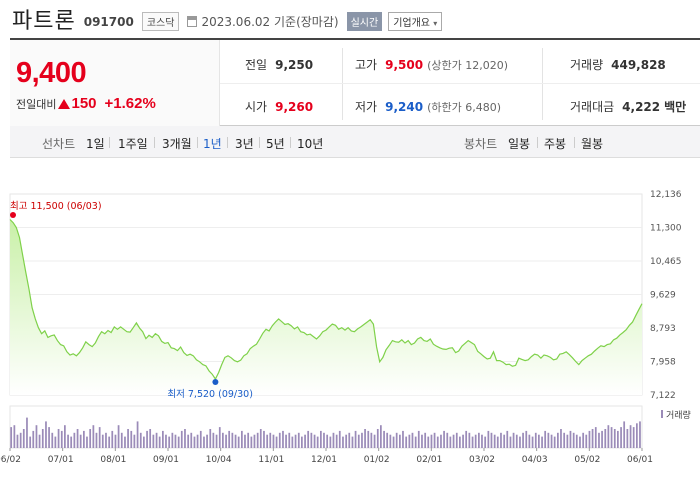 The image size is (700, 480). Describe the element at coordinates (133, 144) in the screenshot. I see `period-1w: 1주일` at that location.